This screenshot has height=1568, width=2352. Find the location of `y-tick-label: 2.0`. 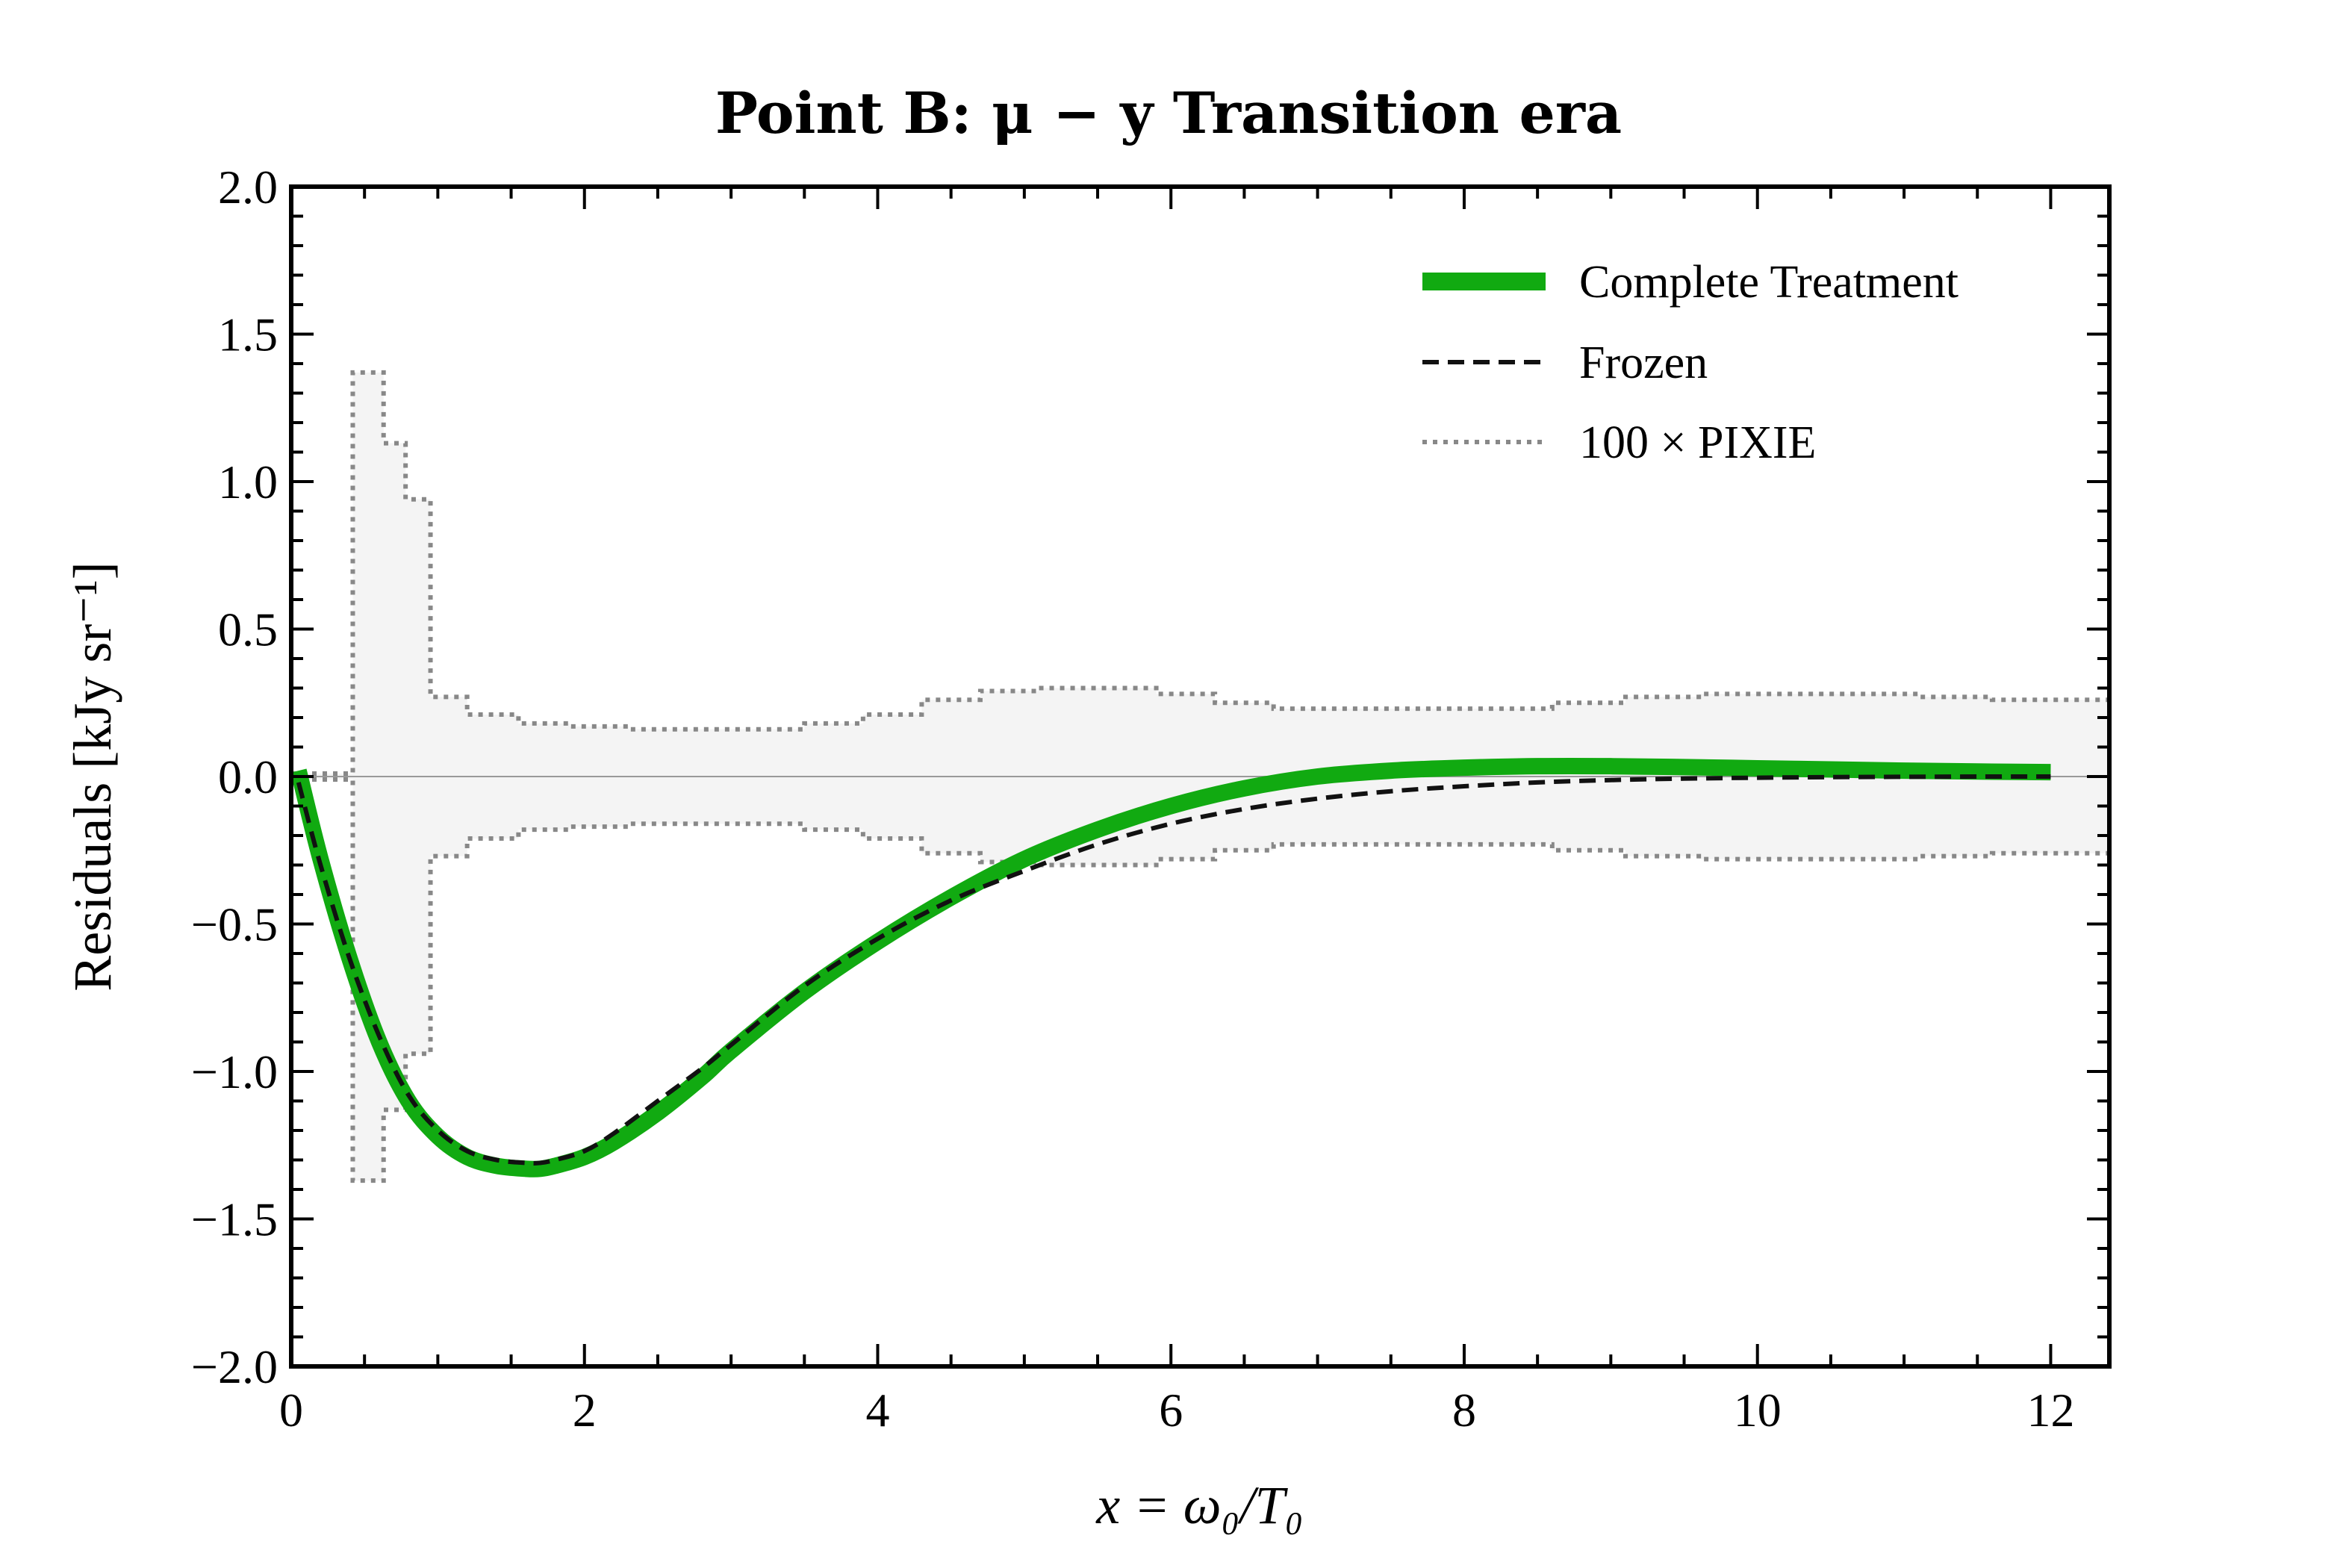

y-tick-label: 2.0 is located at coordinates (248, 187).